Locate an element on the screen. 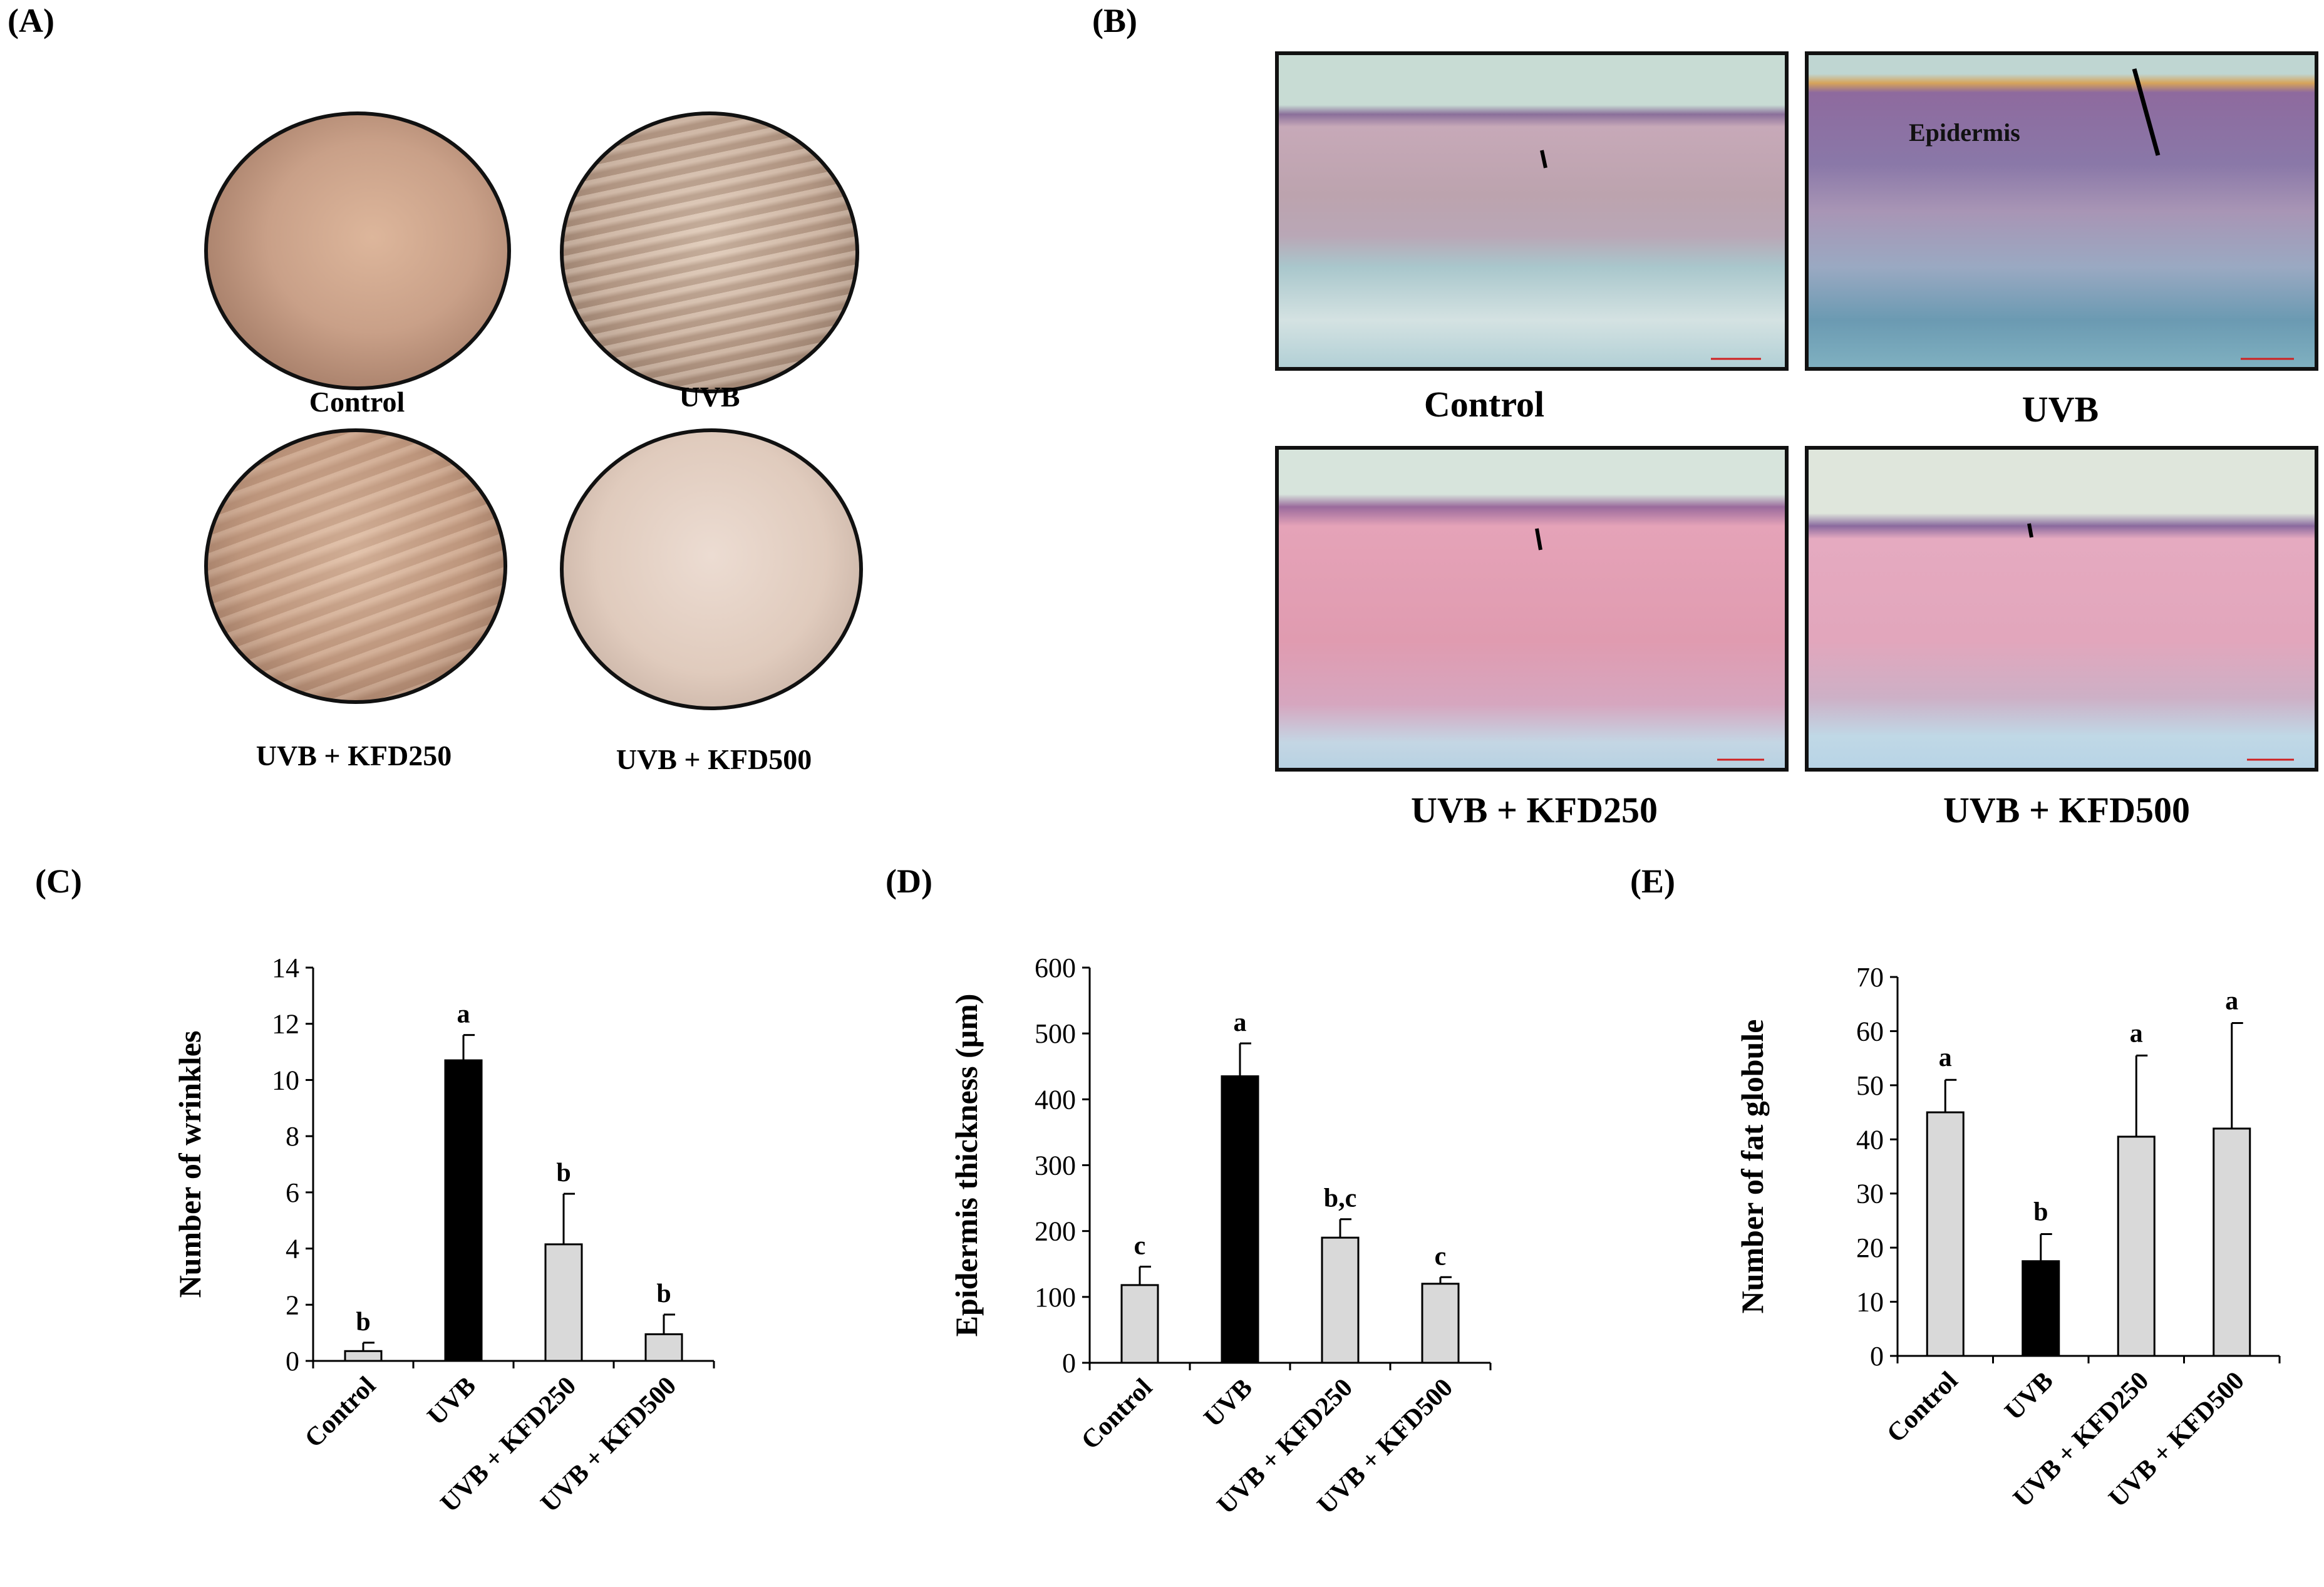 This screenshot has height=1587, width=2324. significance-letter-2: b is located at coordinates (2041, 1212).